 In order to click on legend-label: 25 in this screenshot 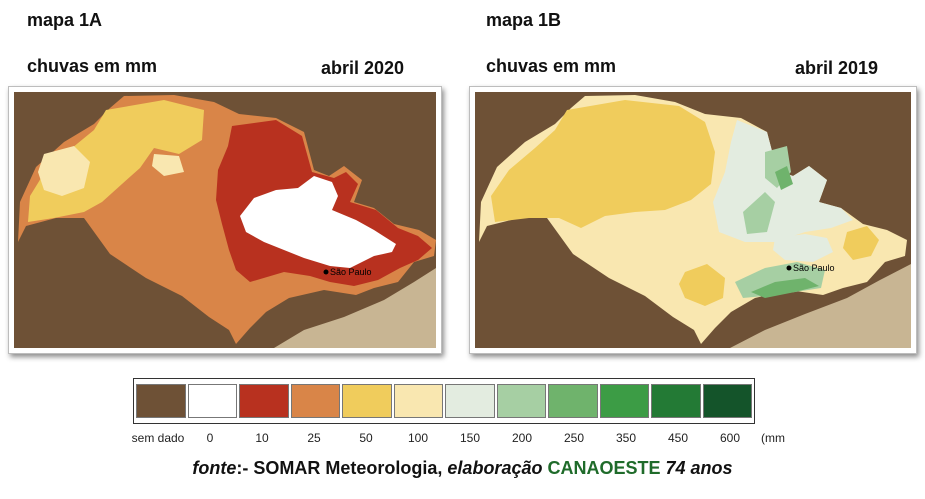, I will do `click(314, 438)`.